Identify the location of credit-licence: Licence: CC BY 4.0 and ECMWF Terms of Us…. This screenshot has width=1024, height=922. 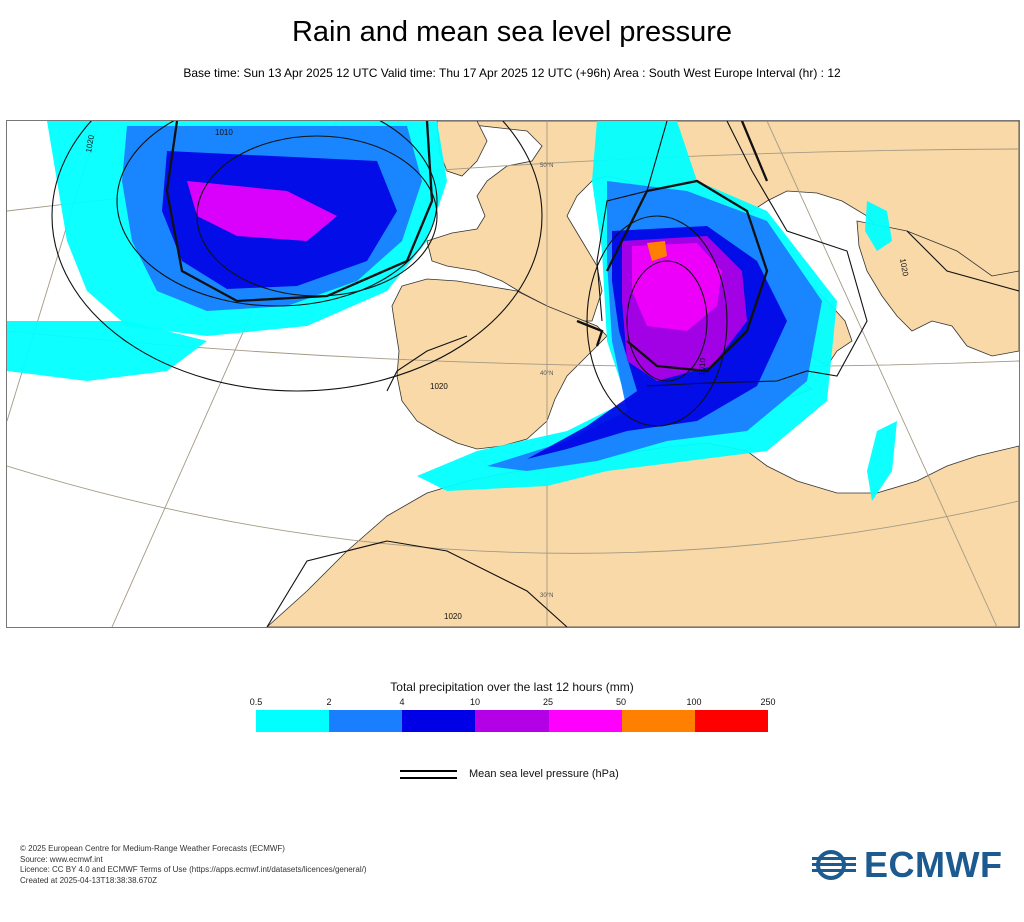
(193, 869).